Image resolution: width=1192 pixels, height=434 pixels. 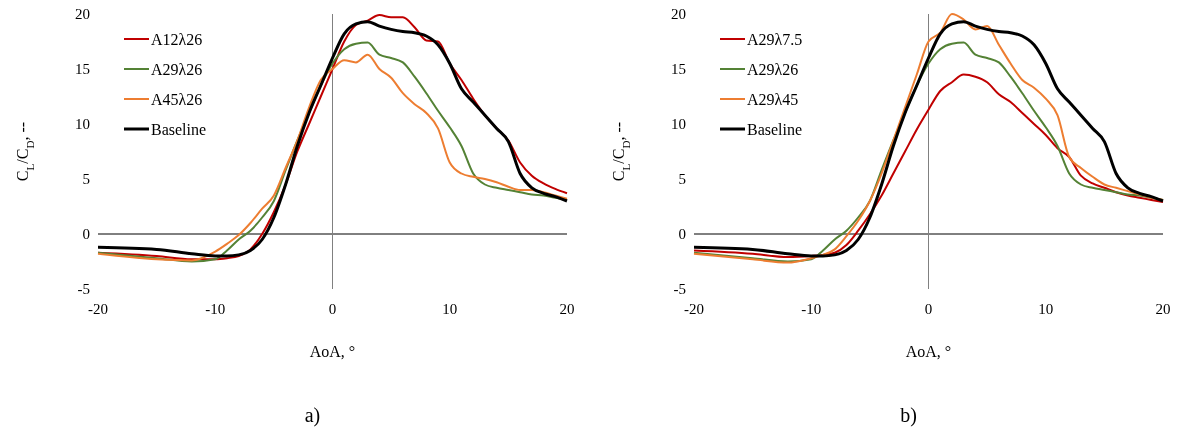 I want to click on legend-label: A45λ26, so click(x=177, y=99).